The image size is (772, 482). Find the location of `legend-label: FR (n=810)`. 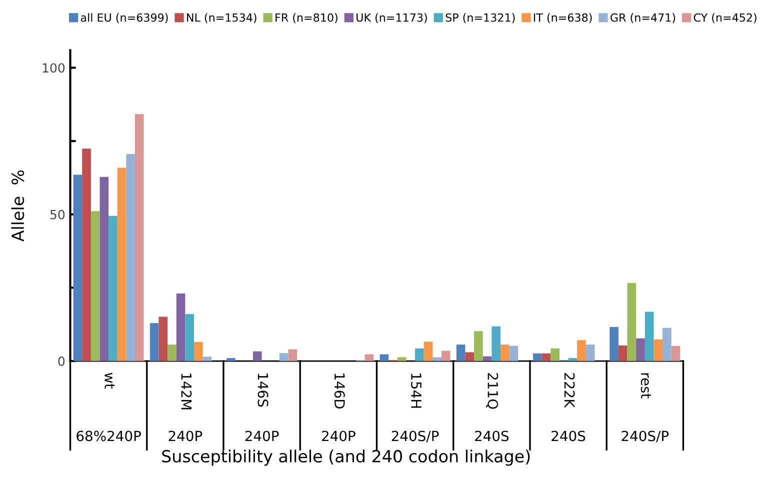

legend-label: FR (n=810) is located at coordinates (307, 18).